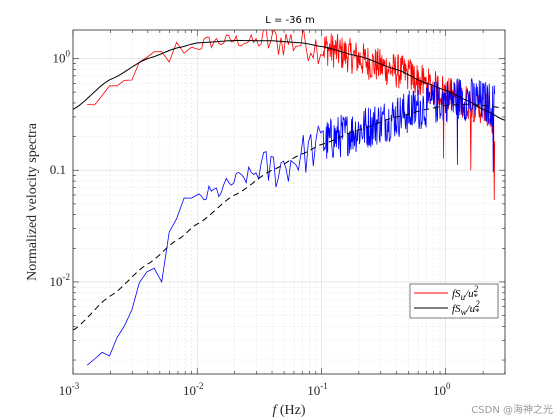  What do you see at coordinates (465, 293) in the screenshot?
I see `legend-label-u: fSu/u2 *` at bounding box center [465, 293].